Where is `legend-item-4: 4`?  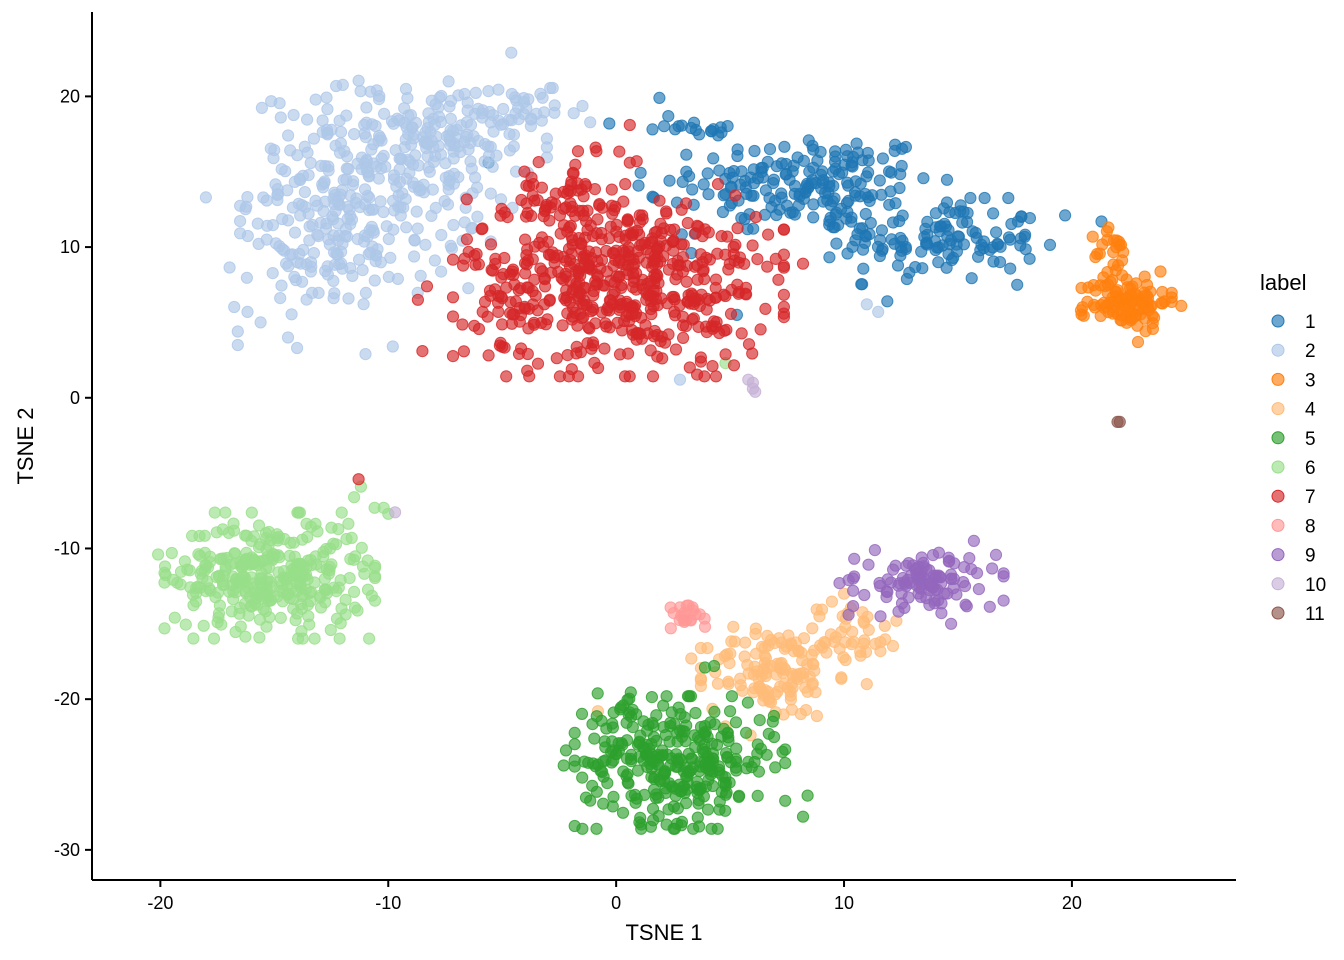
legend-item-4: 4 is located at coordinates (1293, 410).